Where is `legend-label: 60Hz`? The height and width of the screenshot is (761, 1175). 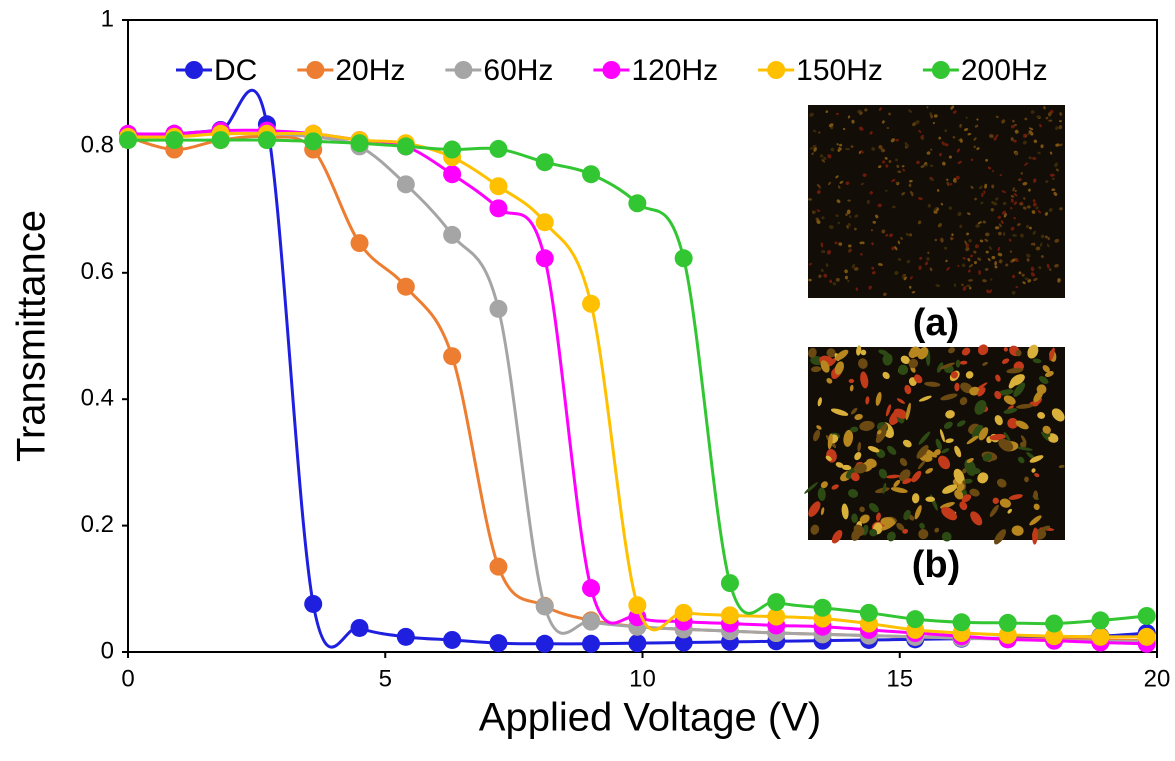 legend-label: 60Hz is located at coordinates (518, 70).